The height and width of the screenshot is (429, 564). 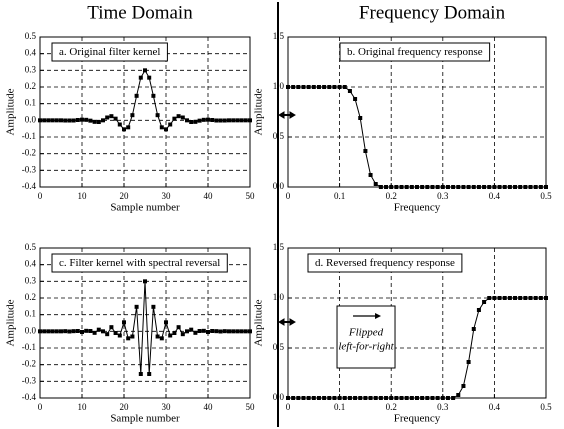 I want to click on y-tick-label: 1.5, so click(x=279, y=247).